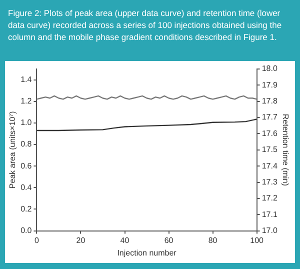 Image resolution: width=300 pixels, height=269 pixels. I want to click on y2-tick-label: 17.0, so click(270, 231).